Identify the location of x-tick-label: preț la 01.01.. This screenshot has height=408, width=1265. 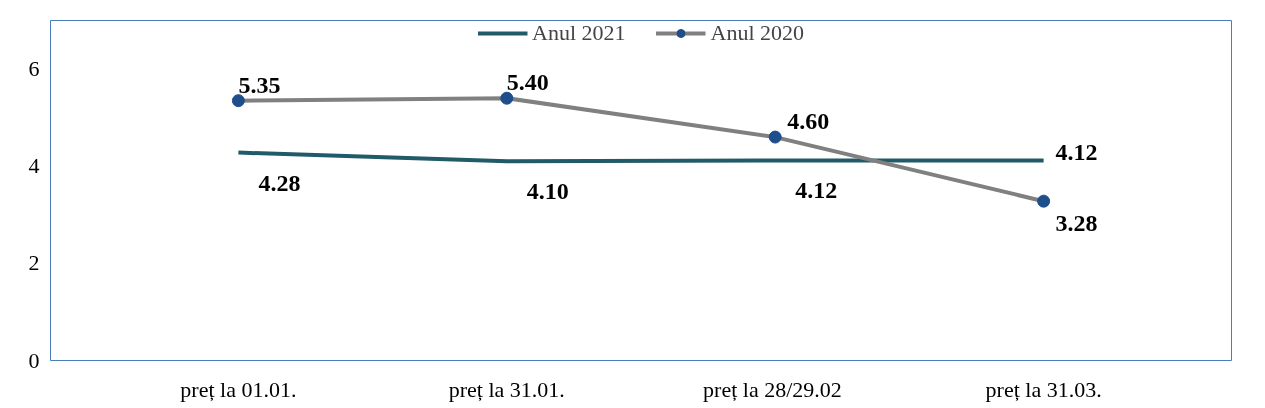
(238, 389).